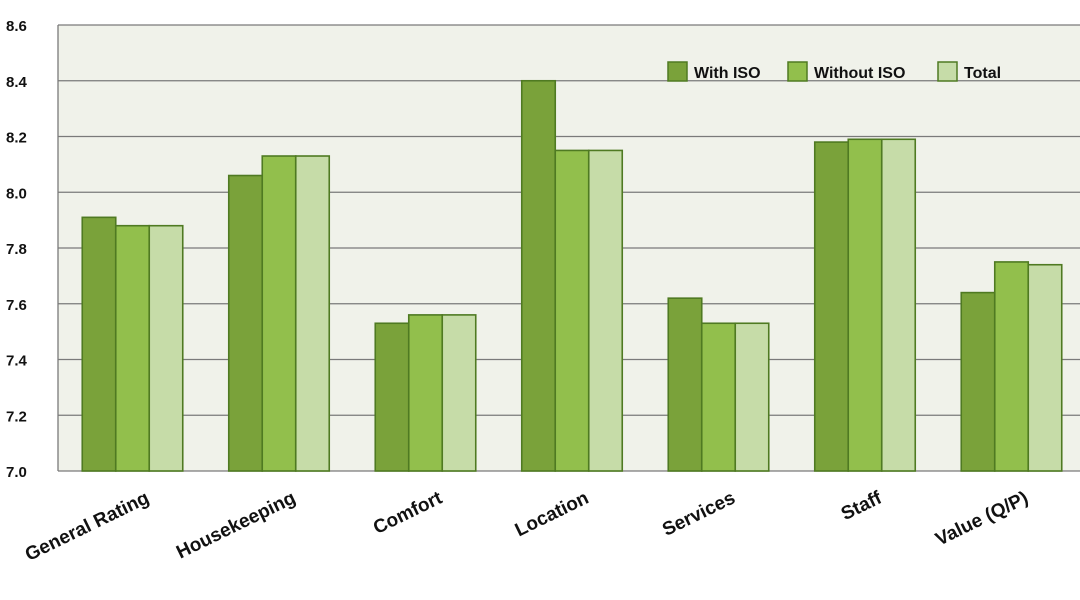 This screenshot has height=600, width=1080. I want to click on x-category-label: Value (Q/P), so click(981, 519).